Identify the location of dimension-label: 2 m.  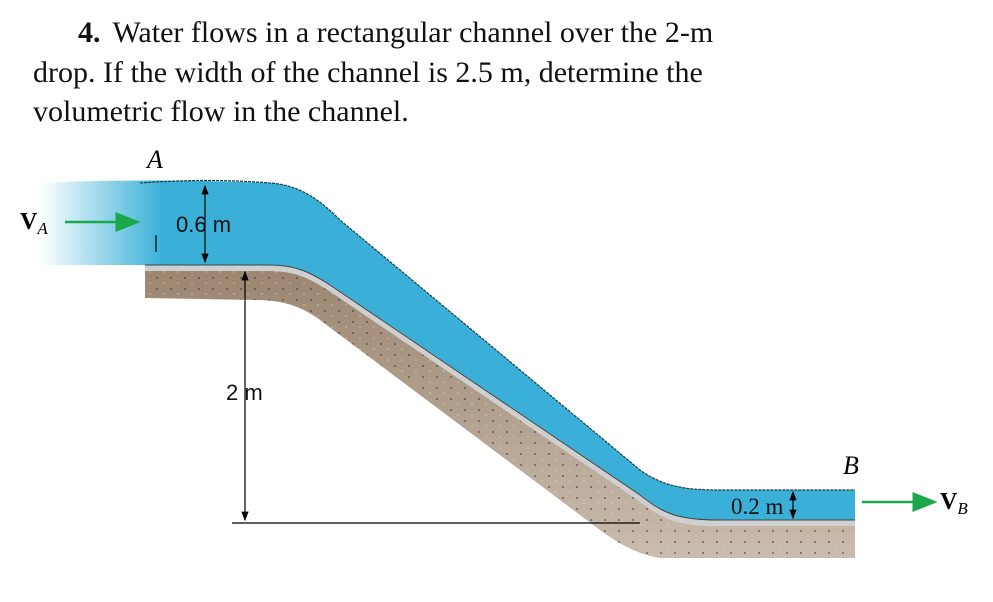
(244, 392).